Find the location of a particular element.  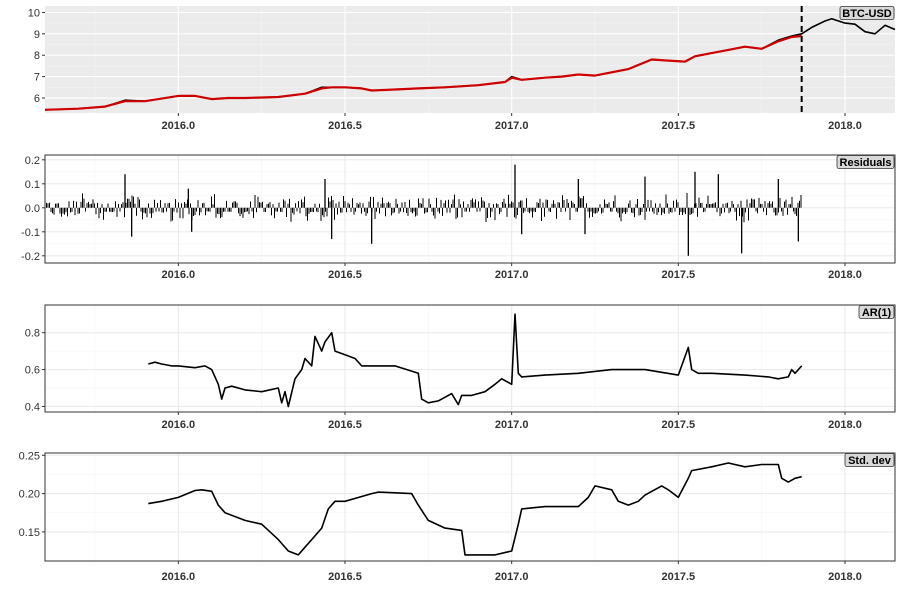

y-tick-label: 0.20 is located at coordinates (29, 495).